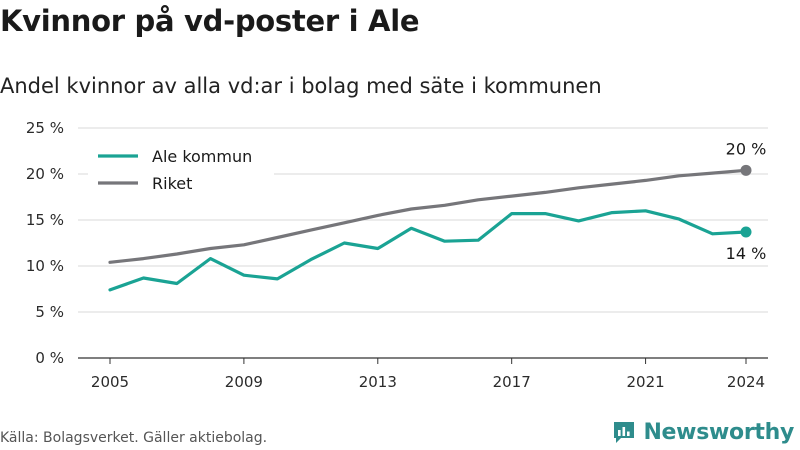  Describe the element at coordinates (49, 312) in the screenshot. I see `y-tick-label: 5 %` at that location.